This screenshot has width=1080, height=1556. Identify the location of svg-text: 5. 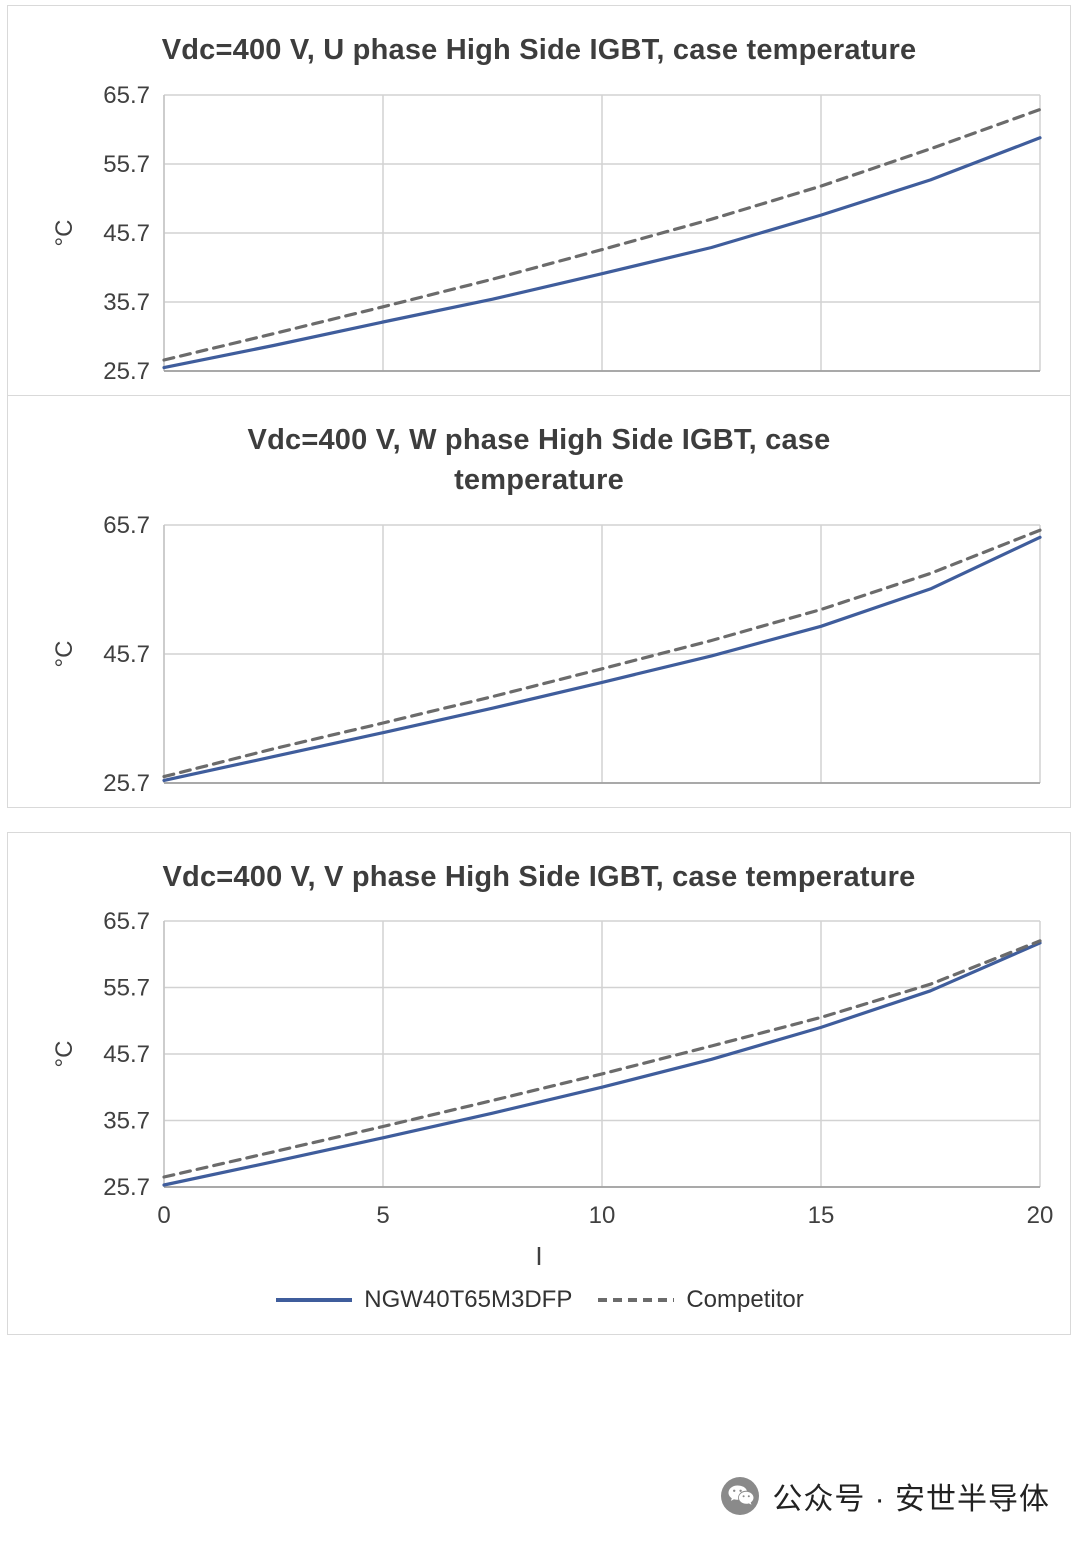
(382, 1215).